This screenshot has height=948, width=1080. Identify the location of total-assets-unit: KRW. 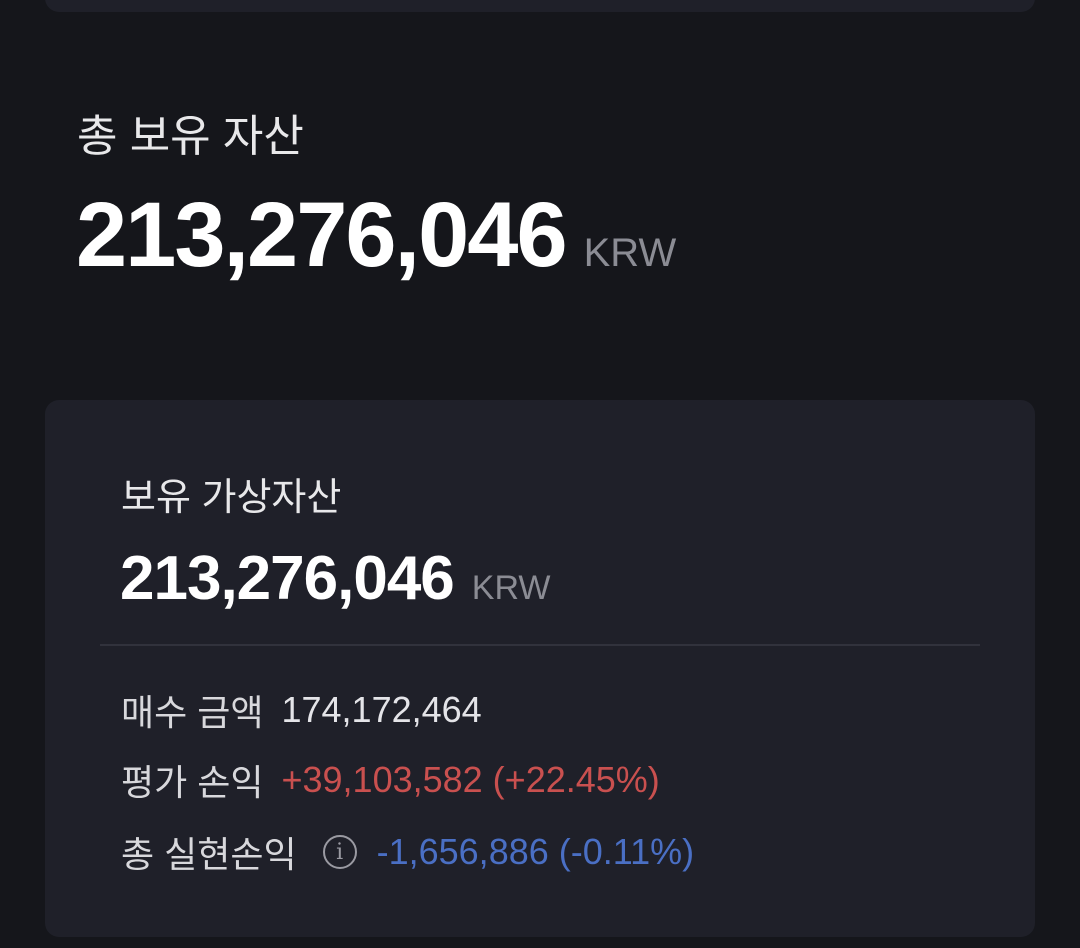
(630, 253).